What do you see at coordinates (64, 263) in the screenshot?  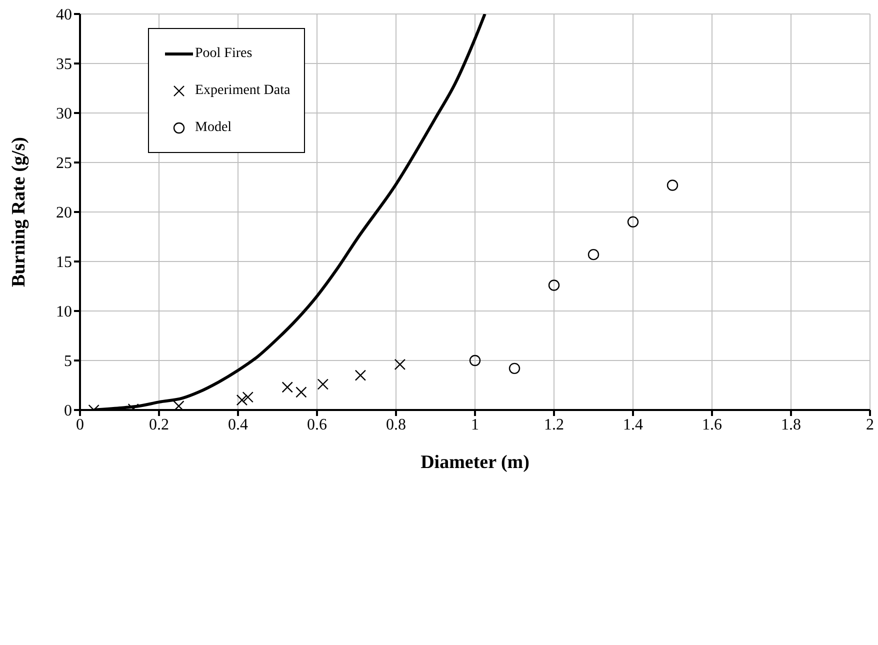 I see `y-tick-label: 15` at bounding box center [64, 263].